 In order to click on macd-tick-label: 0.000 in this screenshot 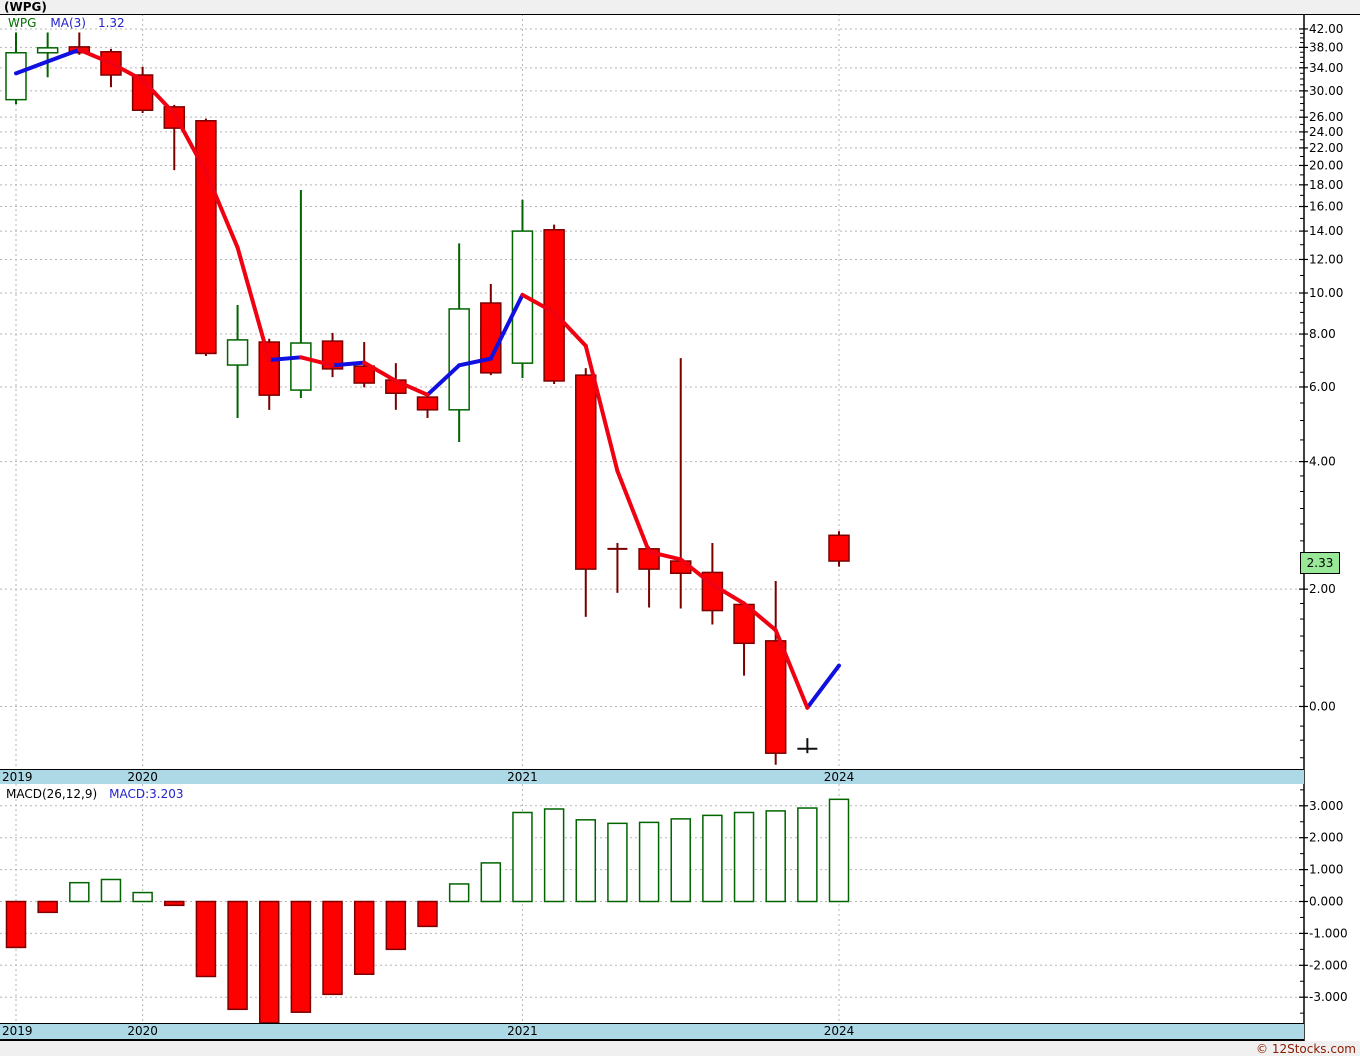, I will do `click(1326, 902)`.